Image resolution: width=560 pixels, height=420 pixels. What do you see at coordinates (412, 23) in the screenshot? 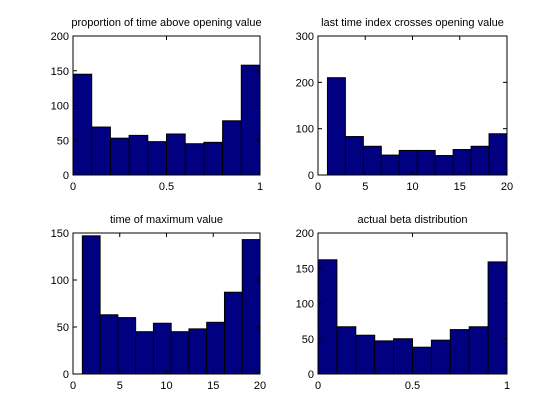
I see `subplot-title: last time index crosses opening value` at bounding box center [412, 23].